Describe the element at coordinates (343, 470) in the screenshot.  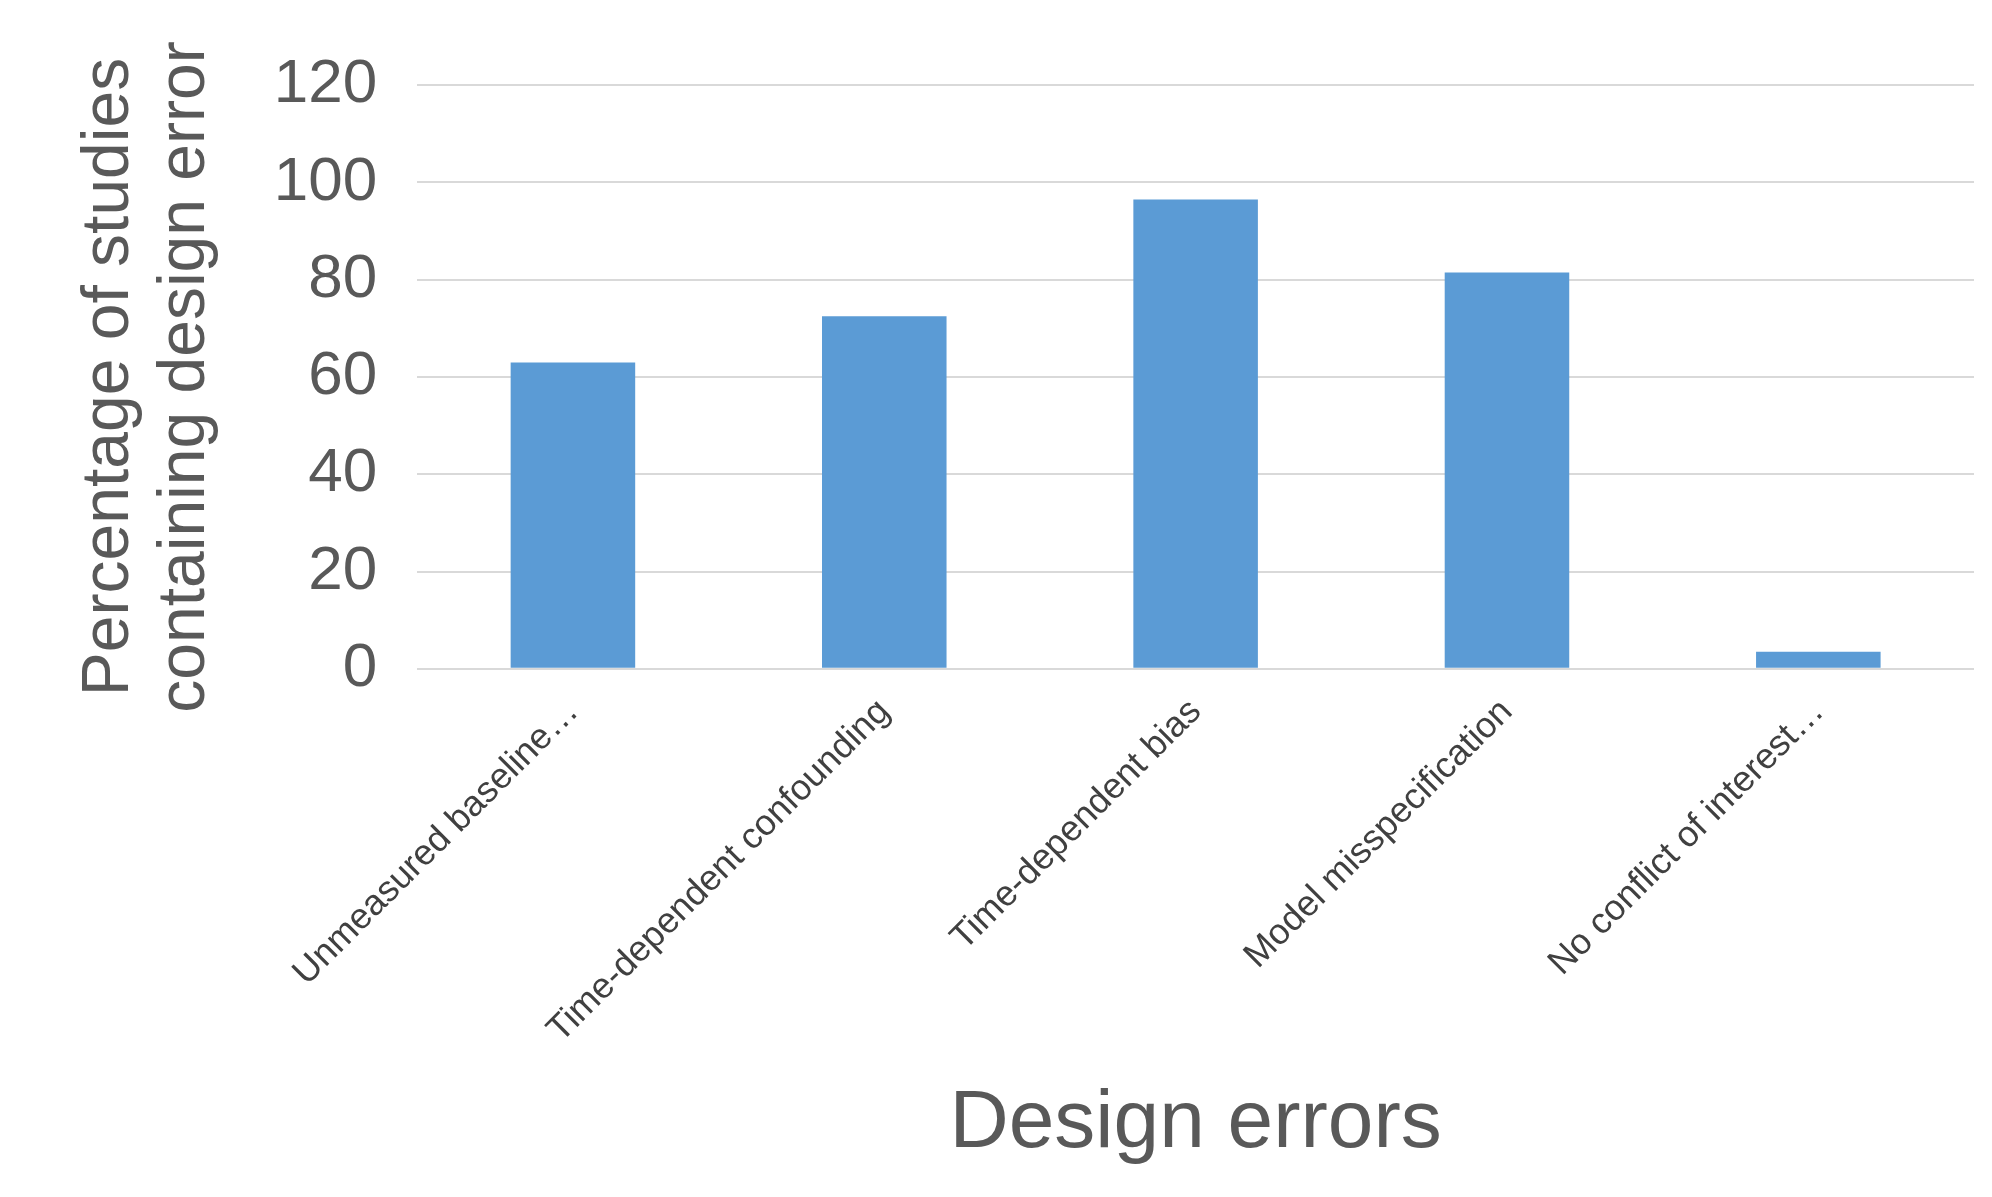
I see `y-tick-label: 40` at that location.